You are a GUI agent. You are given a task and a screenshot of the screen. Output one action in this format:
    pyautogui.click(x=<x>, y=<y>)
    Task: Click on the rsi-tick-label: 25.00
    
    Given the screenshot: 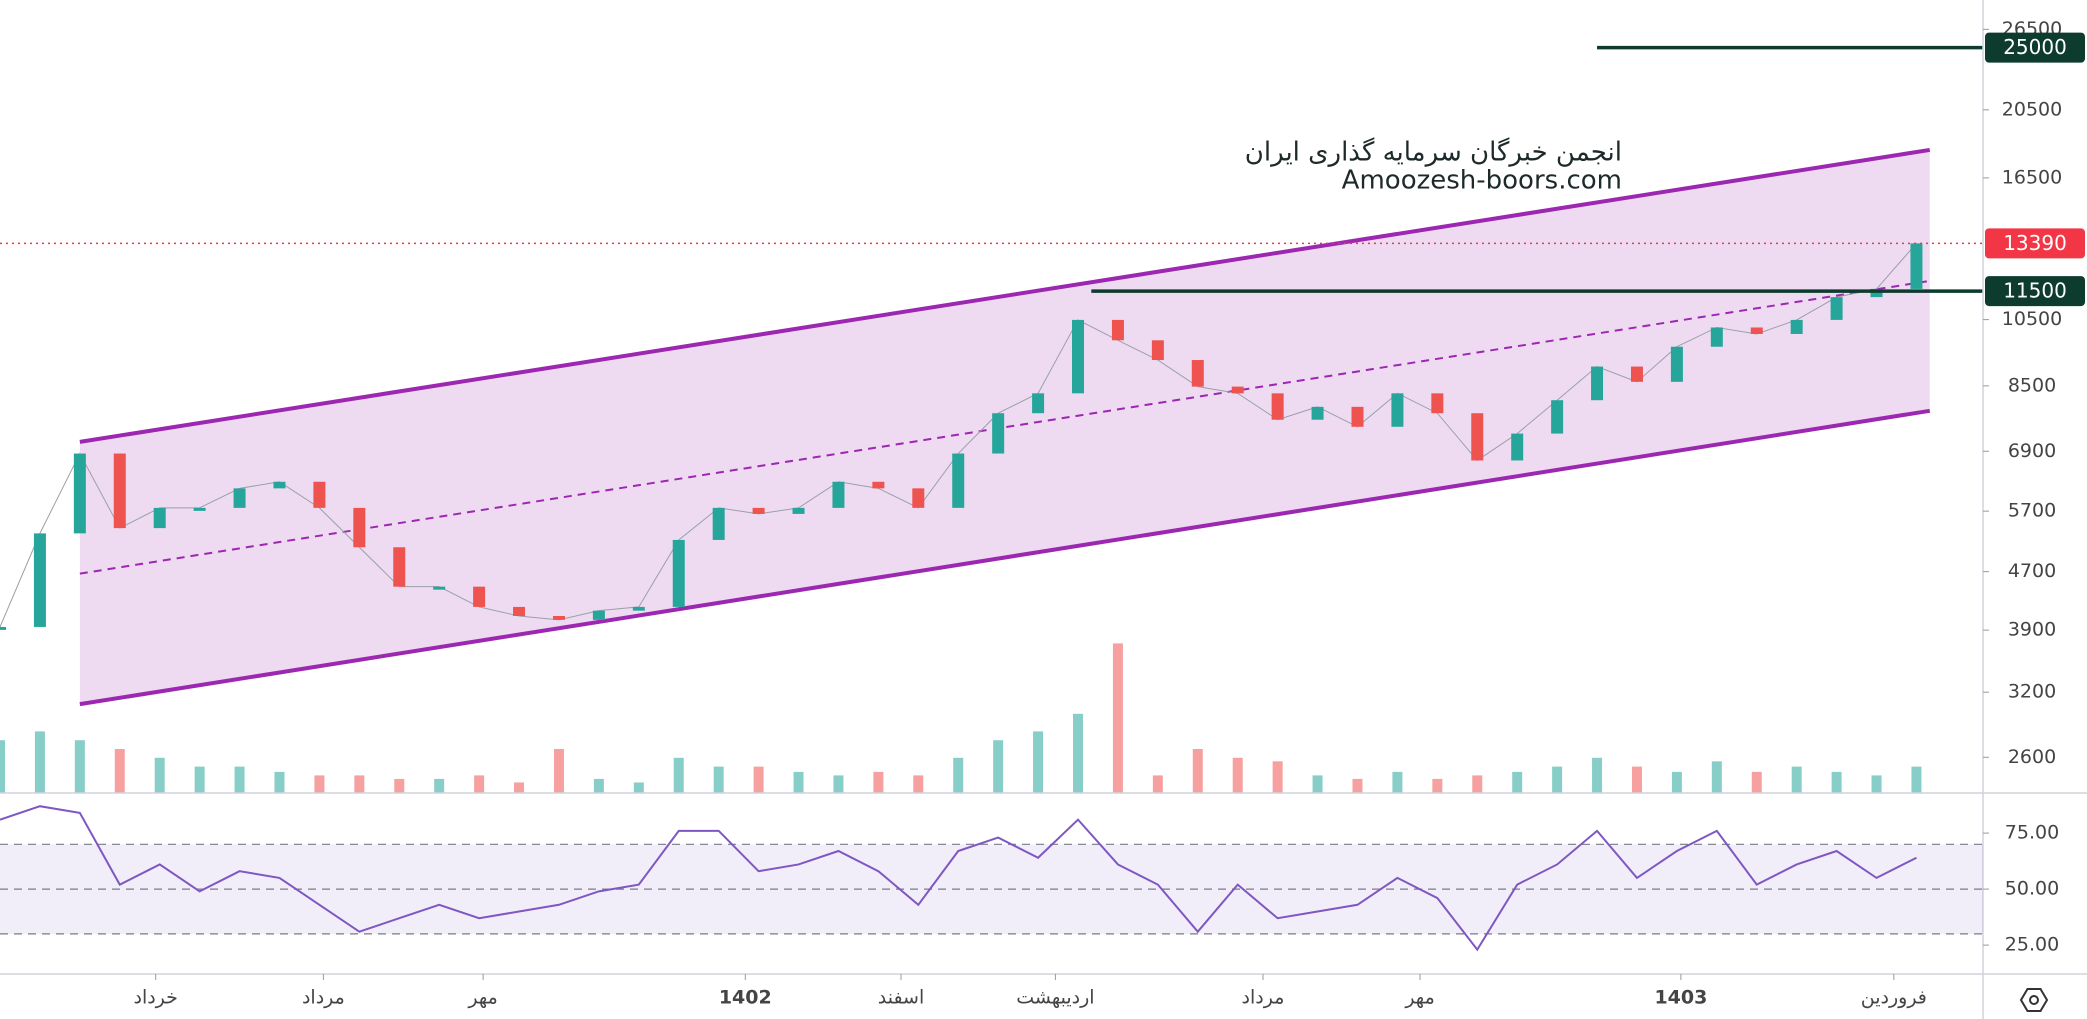 What is the action you would take?
    pyautogui.click(x=2032, y=945)
    